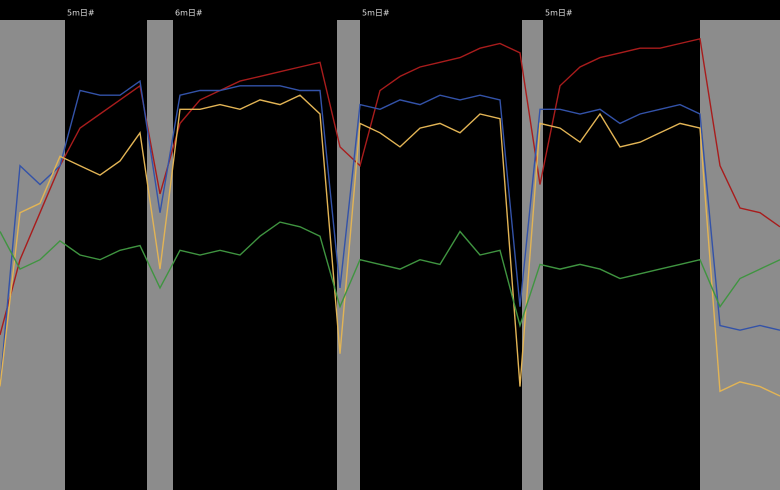 This screenshot has width=780, height=490. What do you see at coordinates (189, 13) in the screenshot?
I see `segment-label: 6m日#` at bounding box center [189, 13].